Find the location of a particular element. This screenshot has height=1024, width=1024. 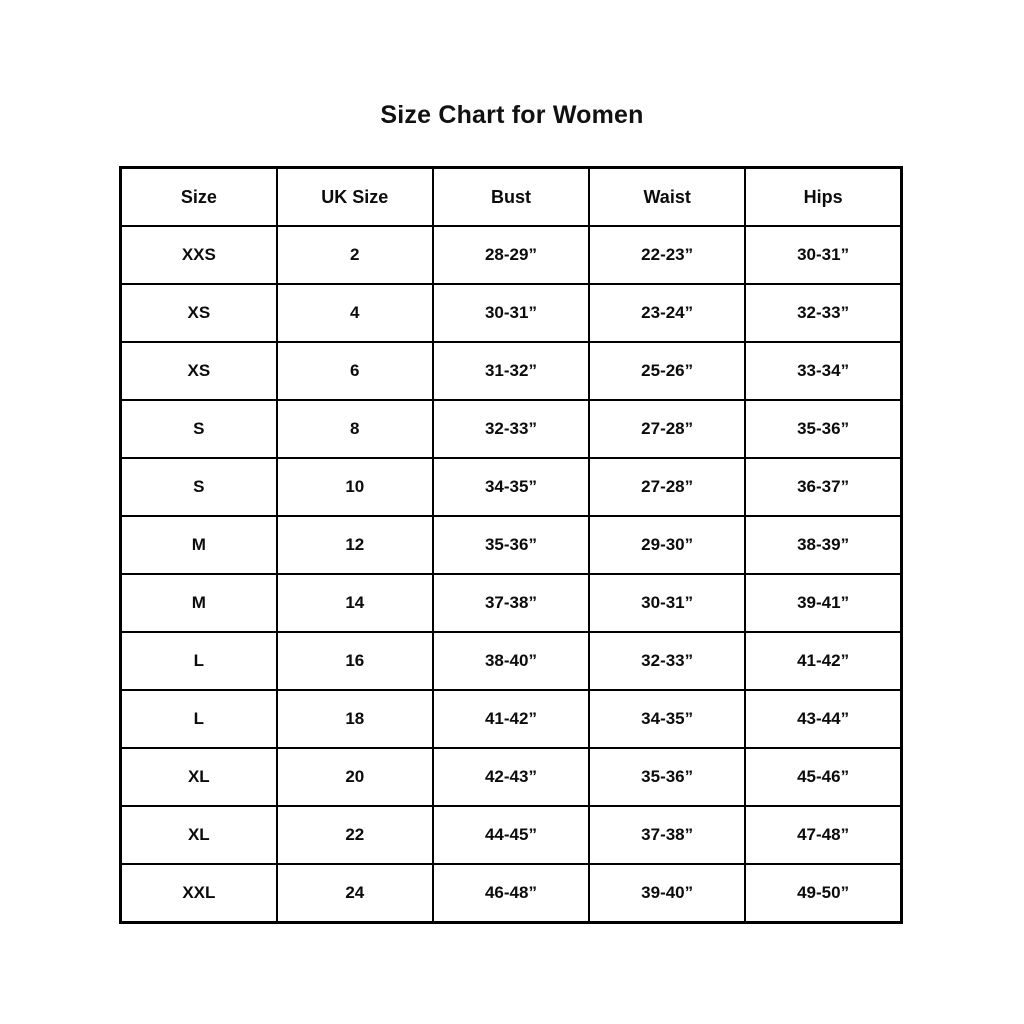

table-header: Size UK Size Bust Waist Hips is located at coordinates (510, 196).